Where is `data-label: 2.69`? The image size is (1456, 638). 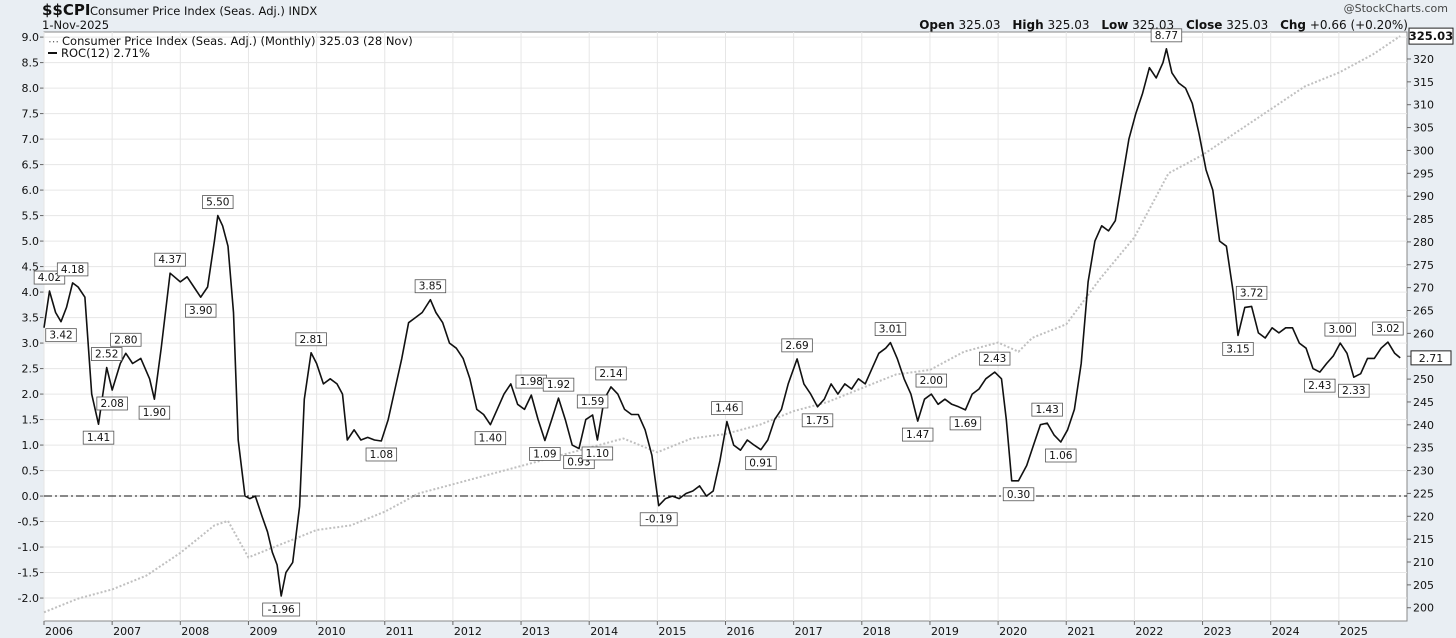
data-label: 2.69 is located at coordinates (796, 346).